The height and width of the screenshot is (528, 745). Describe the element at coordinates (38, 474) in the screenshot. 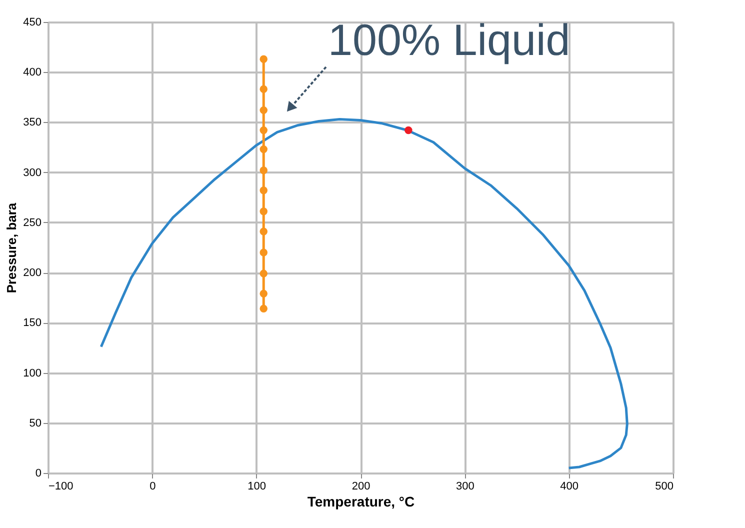

I see `y-tick-label: 0` at that location.